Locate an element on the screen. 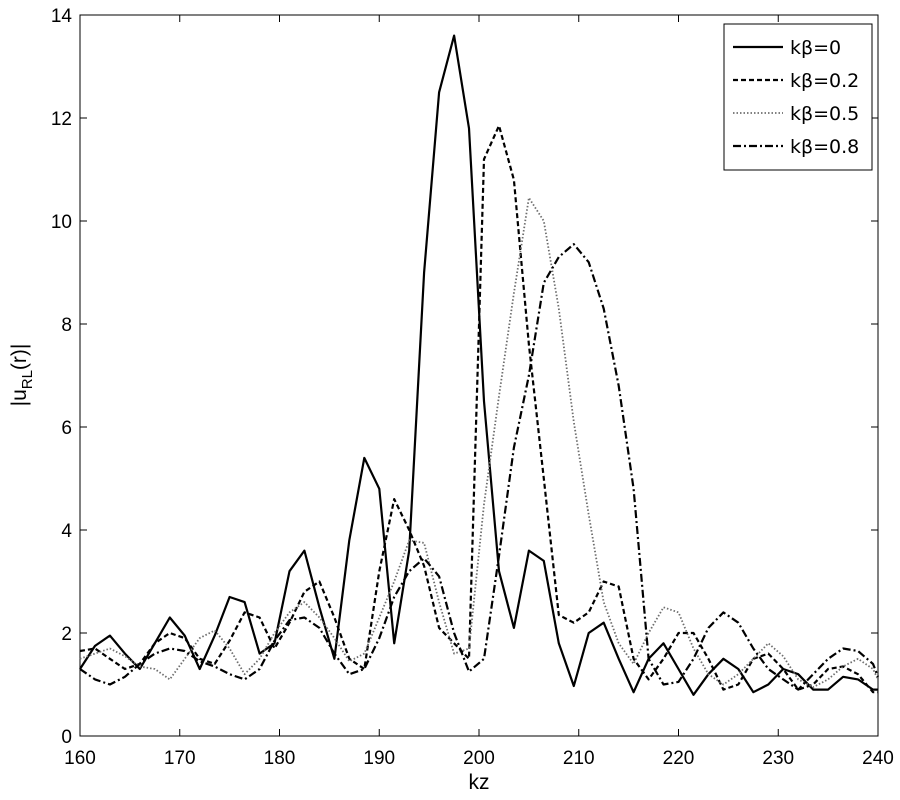  legend-label-2: kβ=0.5 is located at coordinates (824, 114).